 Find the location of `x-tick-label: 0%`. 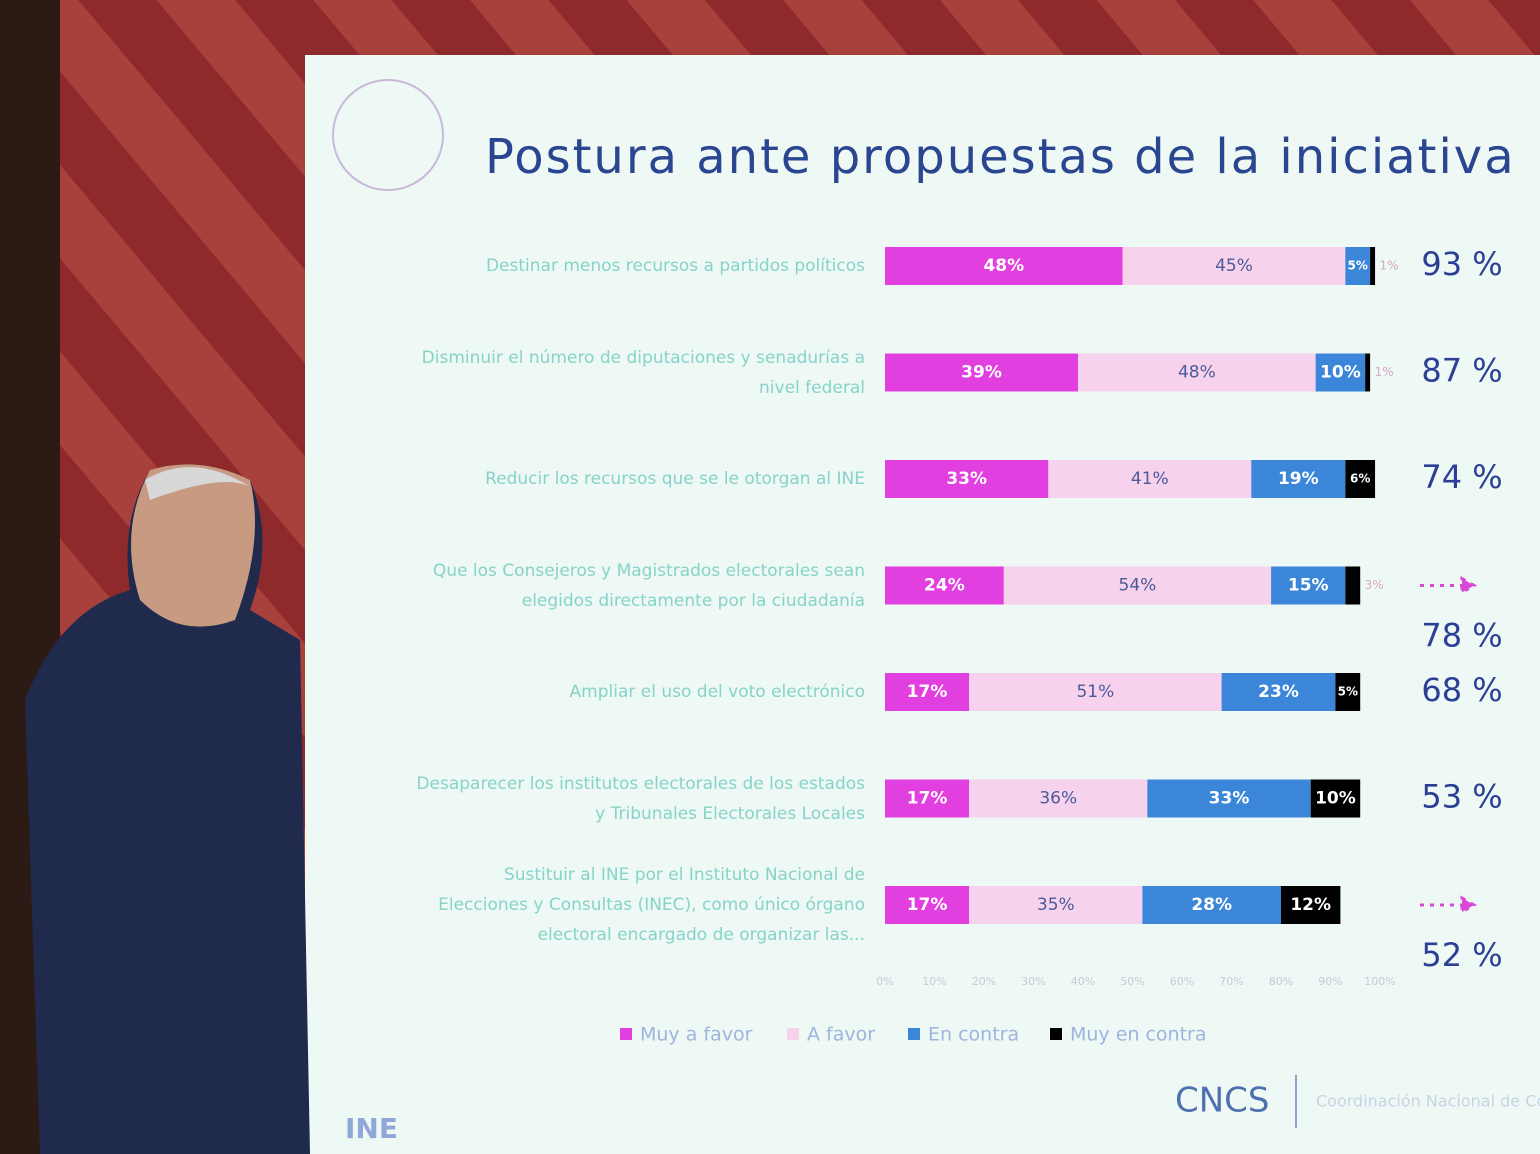

x-tick-label: 0% is located at coordinates (884, 981).